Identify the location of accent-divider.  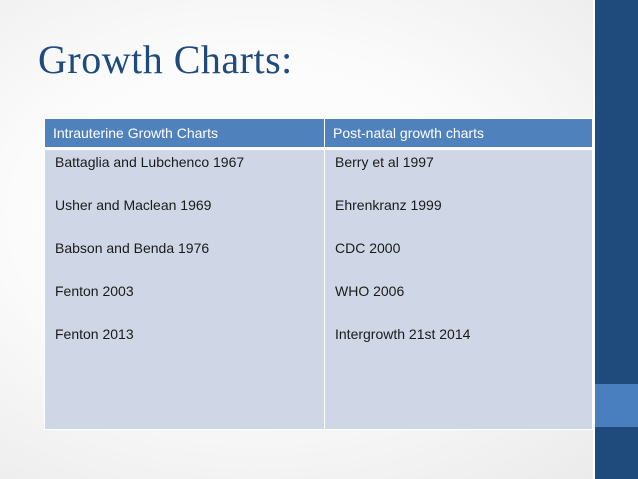
(594, 239).